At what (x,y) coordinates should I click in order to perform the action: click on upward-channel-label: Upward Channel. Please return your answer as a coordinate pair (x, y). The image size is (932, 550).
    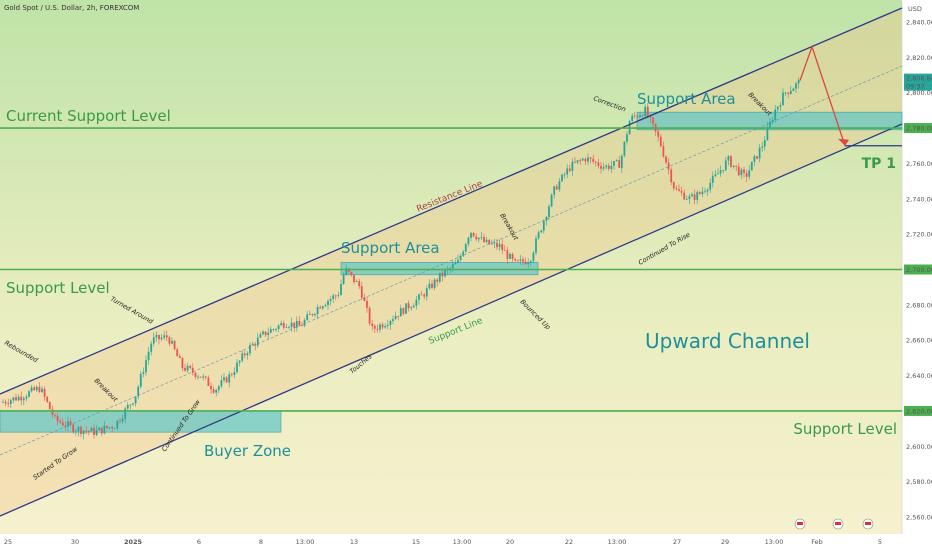
    Looking at the image, I should click on (727, 341).